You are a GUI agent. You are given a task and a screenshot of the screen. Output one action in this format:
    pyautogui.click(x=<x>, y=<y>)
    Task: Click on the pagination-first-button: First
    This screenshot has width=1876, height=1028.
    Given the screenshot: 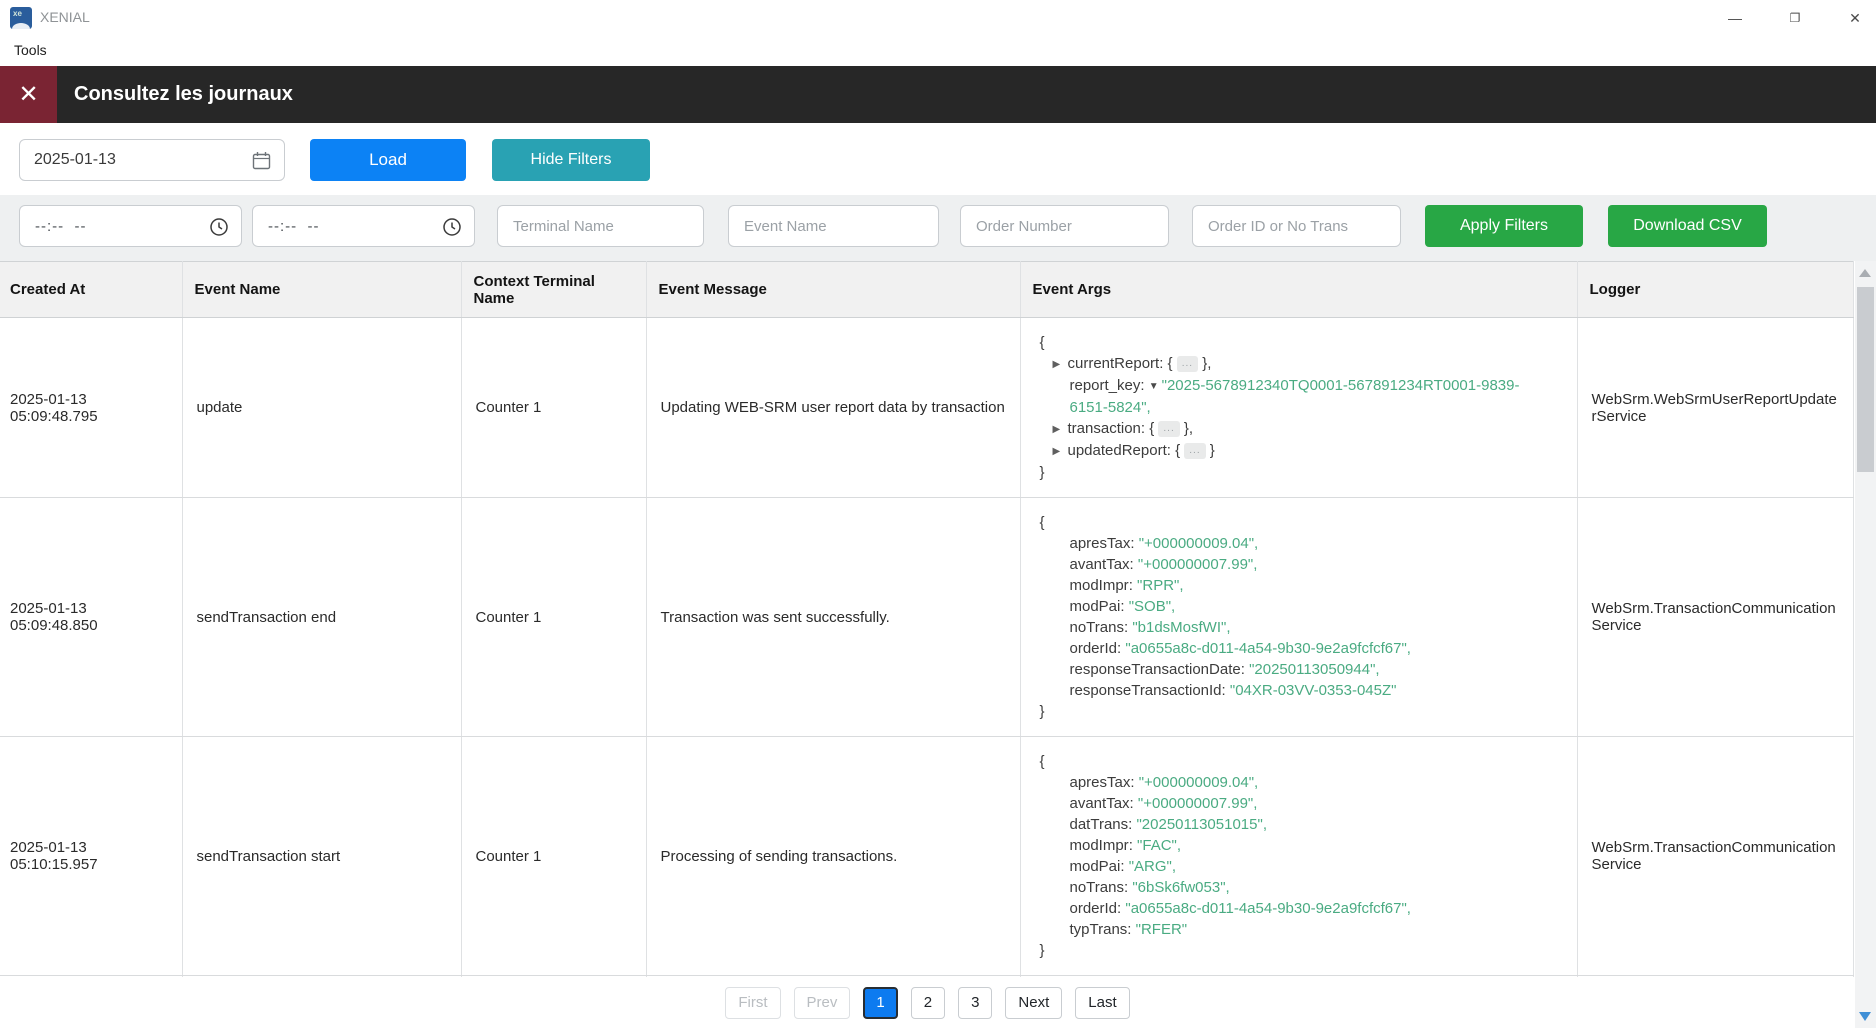 What is the action you would take?
    pyautogui.click(x=753, y=1002)
    